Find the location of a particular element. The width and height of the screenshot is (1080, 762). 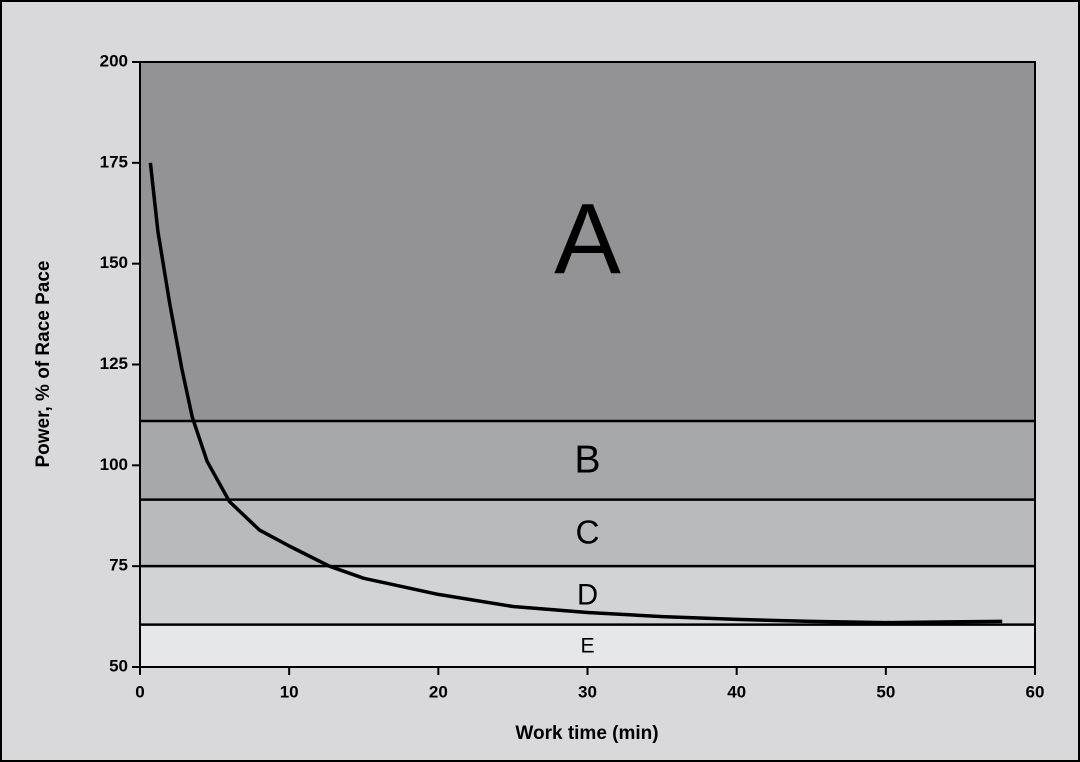

band-label: B is located at coordinates (587, 460).